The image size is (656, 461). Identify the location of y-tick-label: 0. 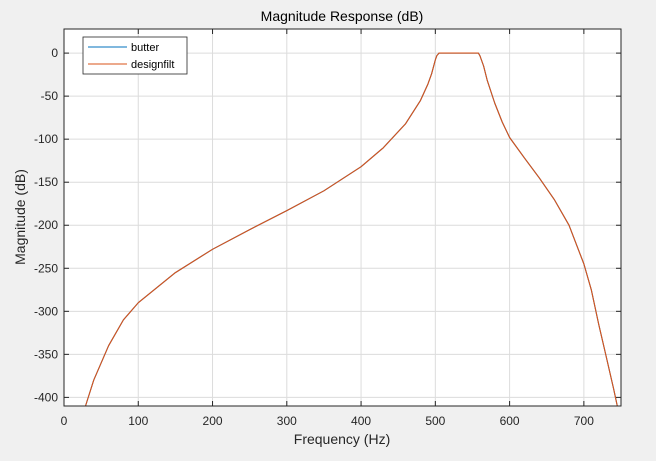
(54, 53).